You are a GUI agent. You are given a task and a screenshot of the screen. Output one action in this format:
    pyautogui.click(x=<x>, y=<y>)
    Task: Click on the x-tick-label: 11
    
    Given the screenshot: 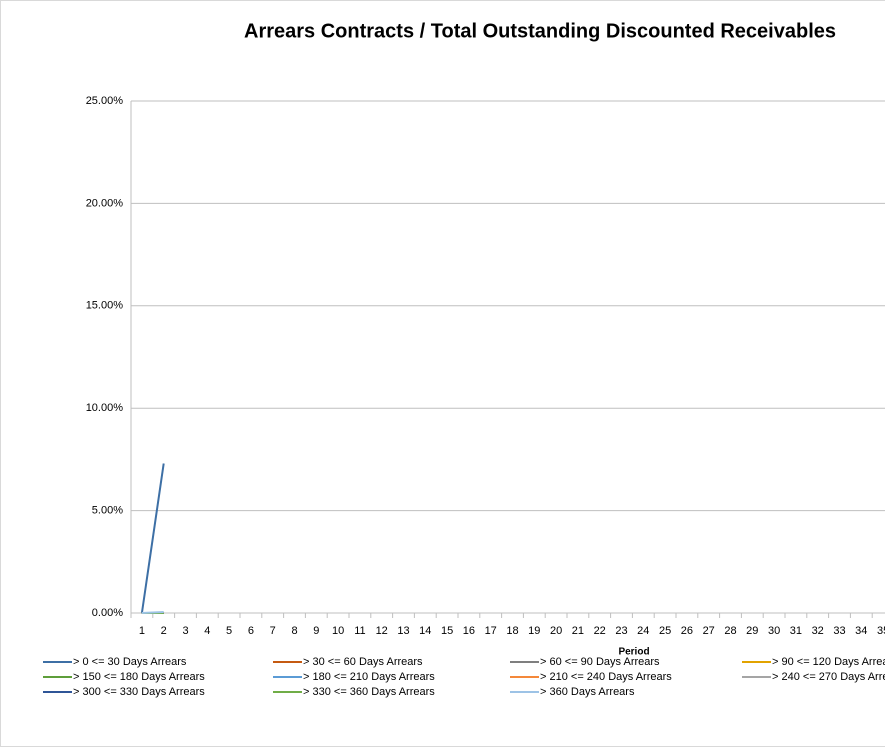 What is the action you would take?
    pyautogui.click(x=359, y=631)
    